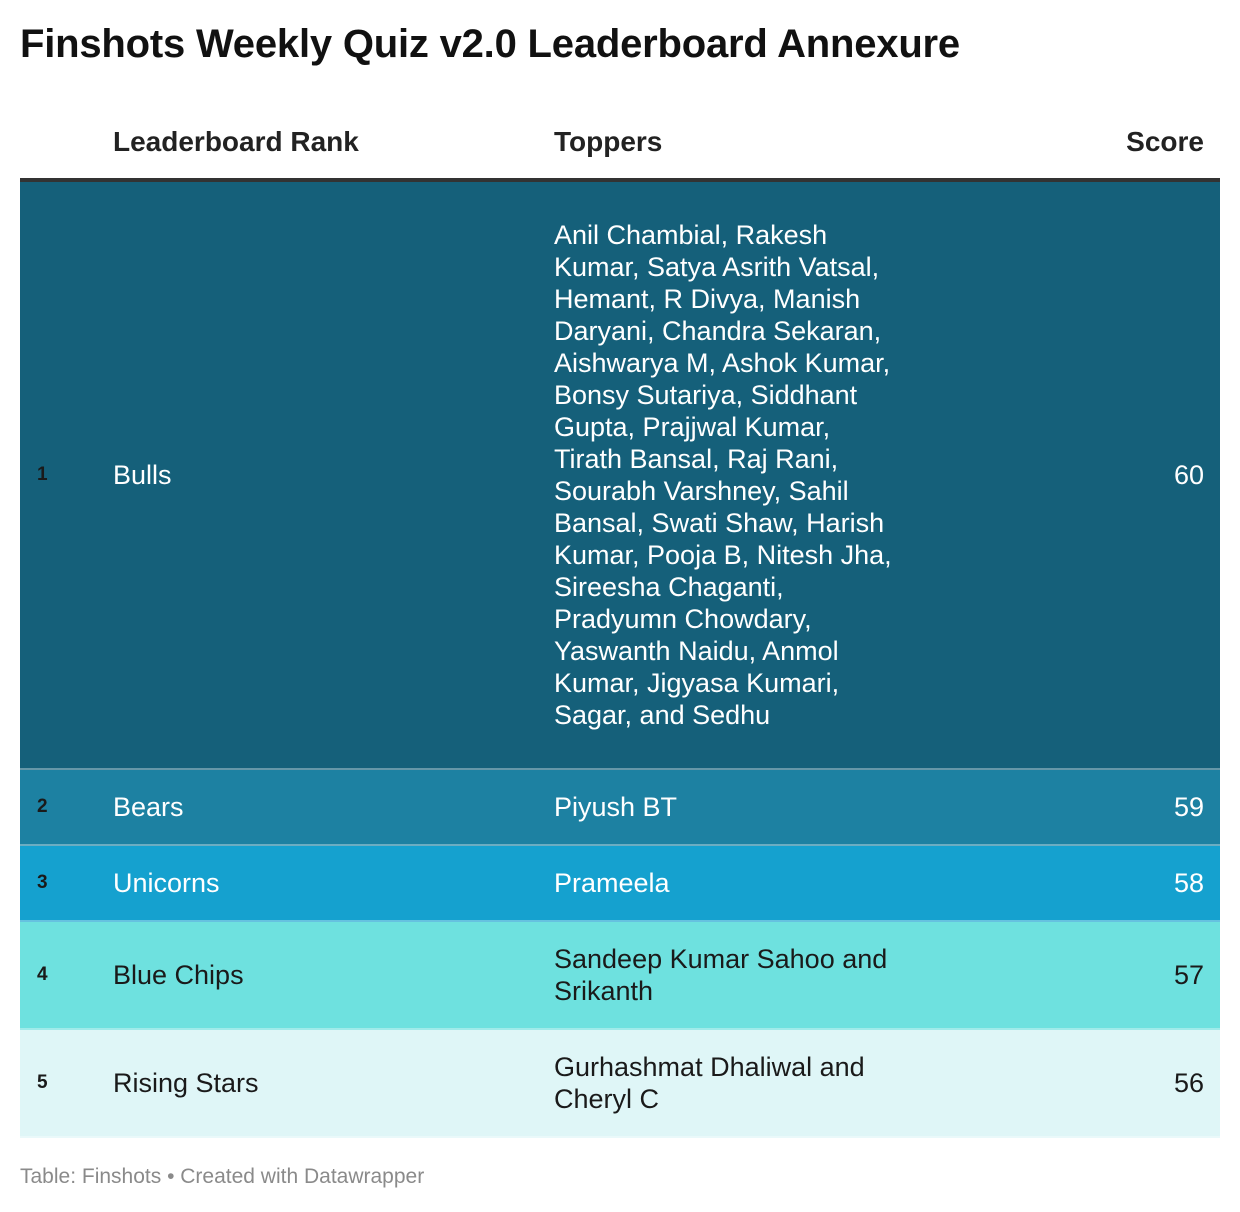  What do you see at coordinates (42, 974) in the screenshot?
I see `rank-cell: 4` at bounding box center [42, 974].